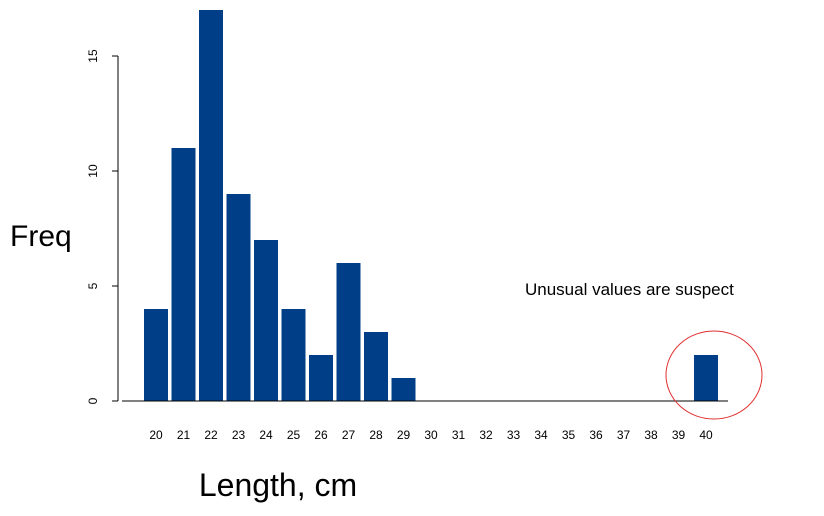  I want to click on x-tick-label-27: 27, so click(349, 435).